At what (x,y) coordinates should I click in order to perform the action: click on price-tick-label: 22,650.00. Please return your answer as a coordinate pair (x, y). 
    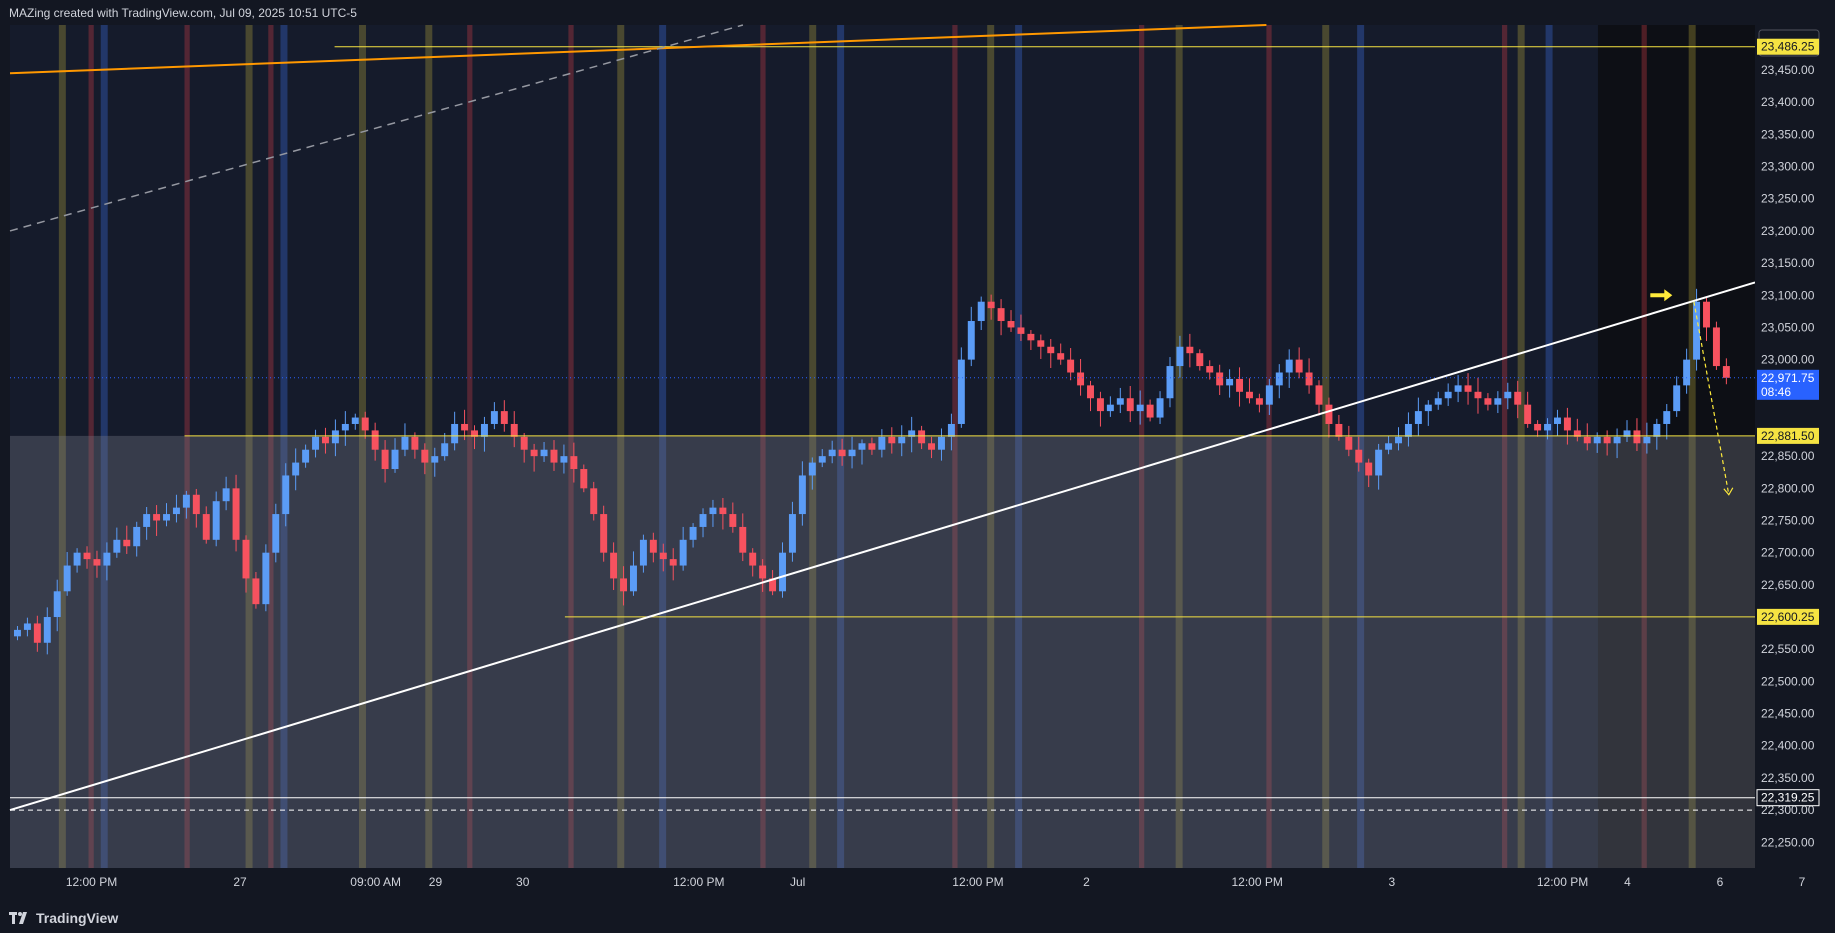
    Looking at the image, I should click on (1788, 585).